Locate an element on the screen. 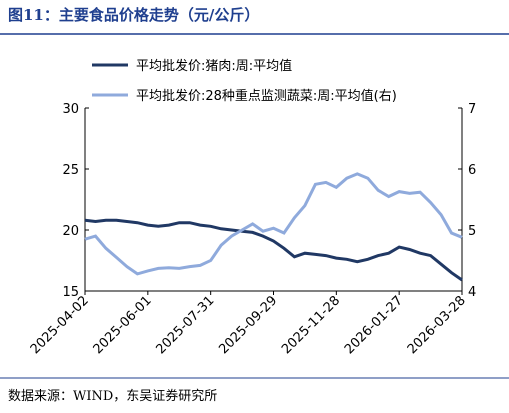  chart-title: 图11：主要食品价格走势（元/公斤） is located at coordinates (133, 15).